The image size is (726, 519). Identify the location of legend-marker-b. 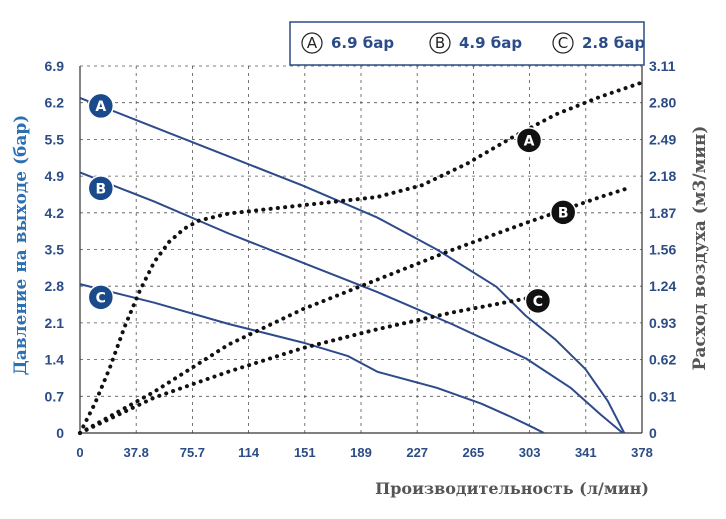
(440, 43).